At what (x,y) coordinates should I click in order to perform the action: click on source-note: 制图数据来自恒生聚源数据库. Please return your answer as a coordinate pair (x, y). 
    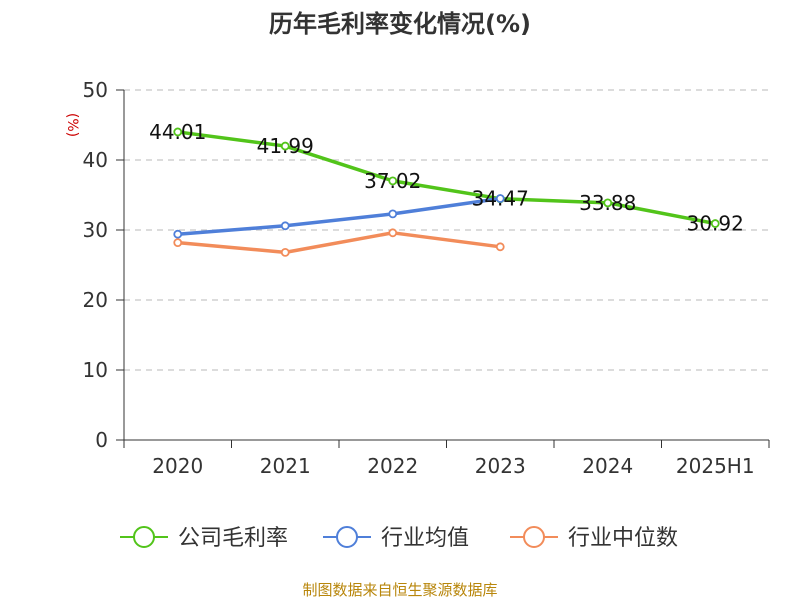
    Looking at the image, I should click on (399, 590).